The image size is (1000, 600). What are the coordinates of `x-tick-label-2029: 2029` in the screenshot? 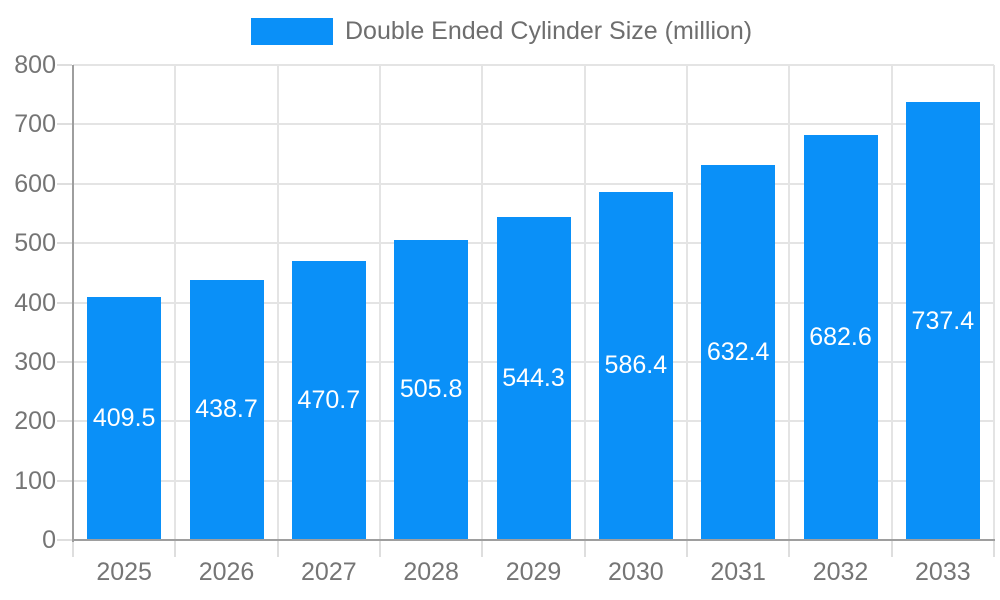 It's located at (533, 572).